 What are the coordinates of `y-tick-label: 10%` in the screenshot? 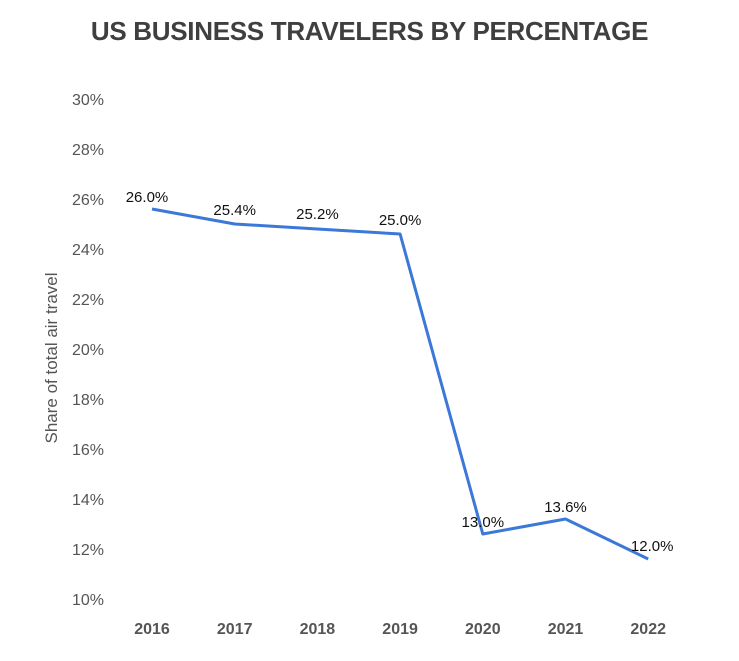 It's located at (88, 600).